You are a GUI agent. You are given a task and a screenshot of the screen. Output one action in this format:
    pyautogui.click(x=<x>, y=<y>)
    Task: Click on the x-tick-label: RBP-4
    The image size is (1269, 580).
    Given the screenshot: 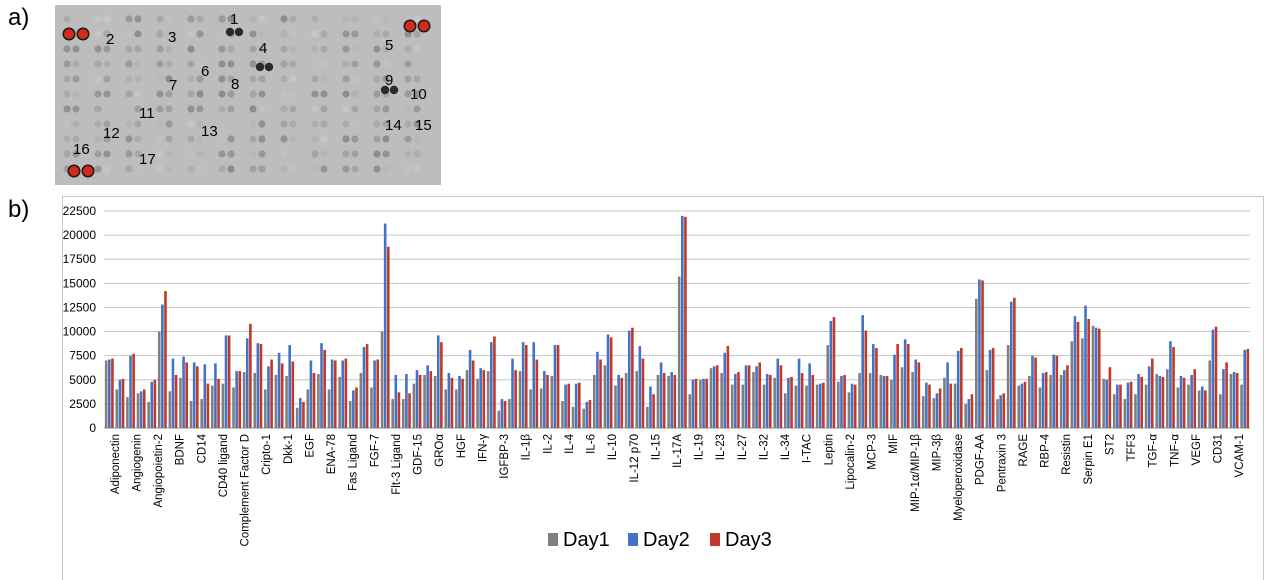 What is the action you would take?
    pyautogui.click(x=1046, y=450)
    